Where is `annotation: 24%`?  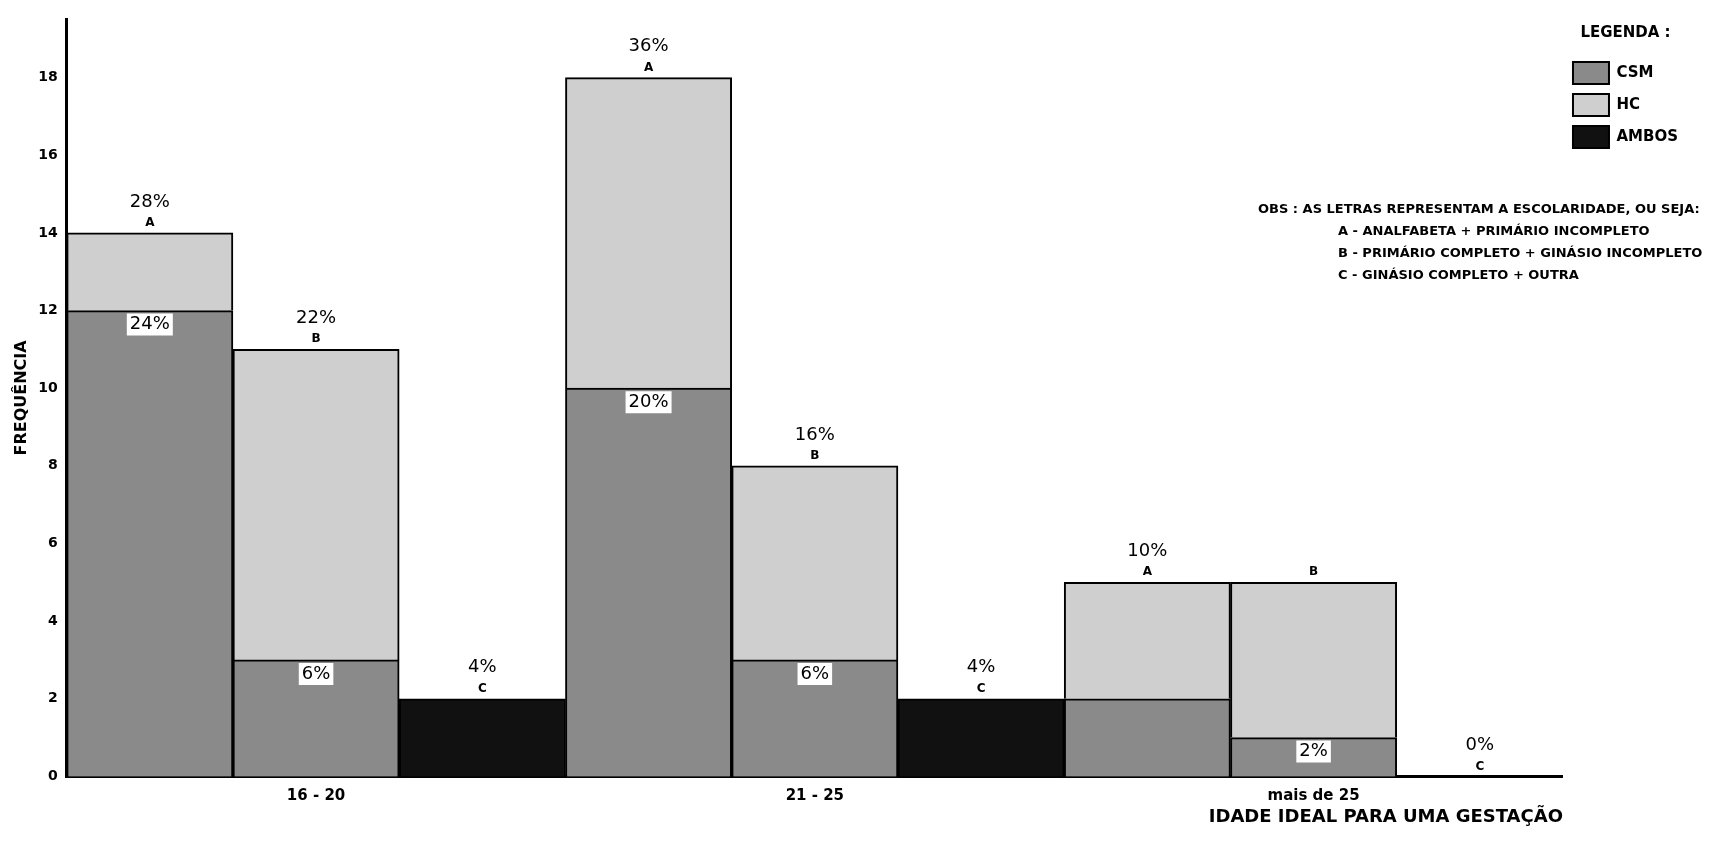
annotation: 24% is located at coordinates (149, 323).